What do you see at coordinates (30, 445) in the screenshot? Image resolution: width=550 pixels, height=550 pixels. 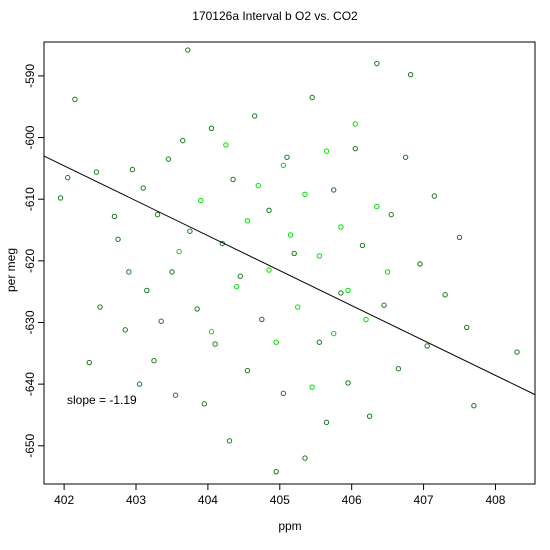 I see `y-tick-label: -650` at bounding box center [30, 445].